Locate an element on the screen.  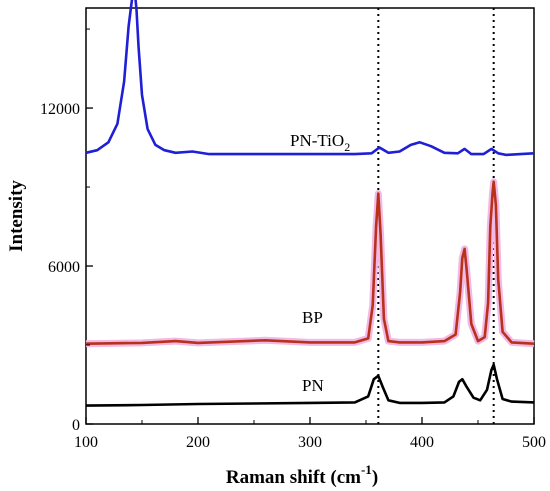
y-tick-label: 0 is located at coordinates (76, 425).